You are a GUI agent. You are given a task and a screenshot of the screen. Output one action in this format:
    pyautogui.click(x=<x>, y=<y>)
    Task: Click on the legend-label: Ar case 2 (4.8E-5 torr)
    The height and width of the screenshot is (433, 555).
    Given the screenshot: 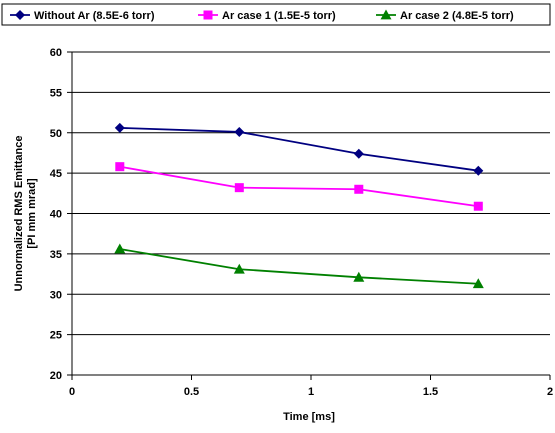 What is the action you would take?
    pyautogui.click(x=457, y=16)
    